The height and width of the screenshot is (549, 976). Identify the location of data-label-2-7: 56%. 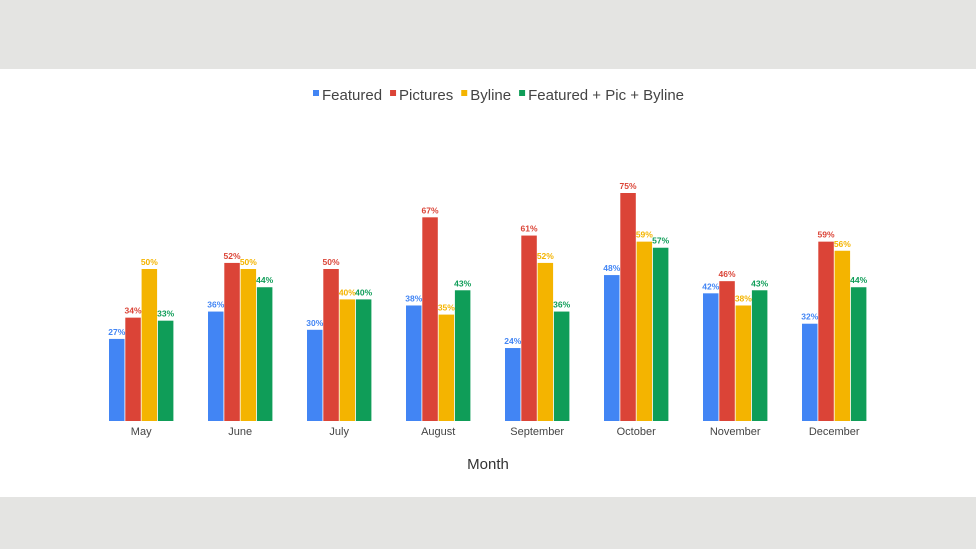
(842, 244).